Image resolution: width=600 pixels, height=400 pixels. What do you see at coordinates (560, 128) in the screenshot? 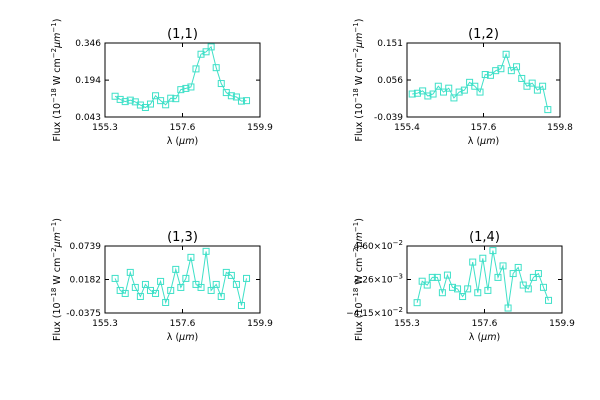
I see `x-tick-label: 159.8` at bounding box center [560, 128].